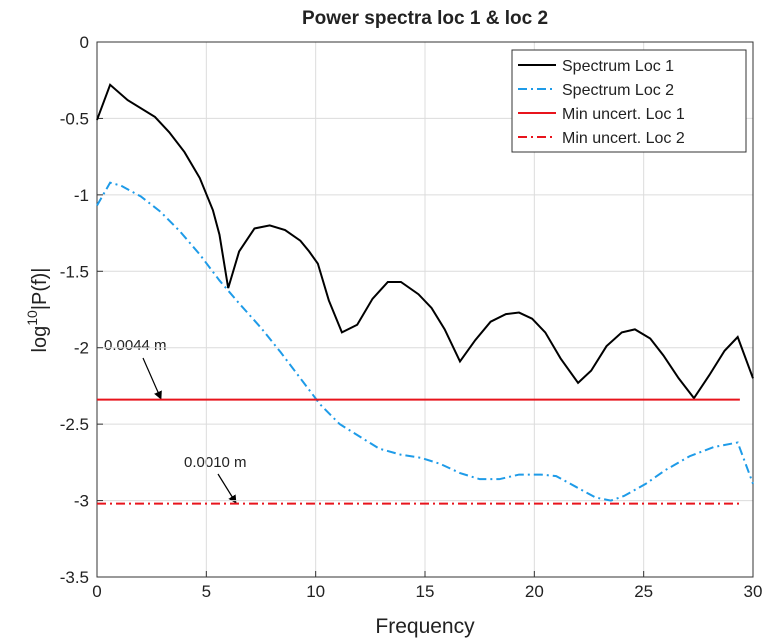  What do you see at coordinates (629, 101) in the screenshot?
I see `legend-box` at bounding box center [629, 101].